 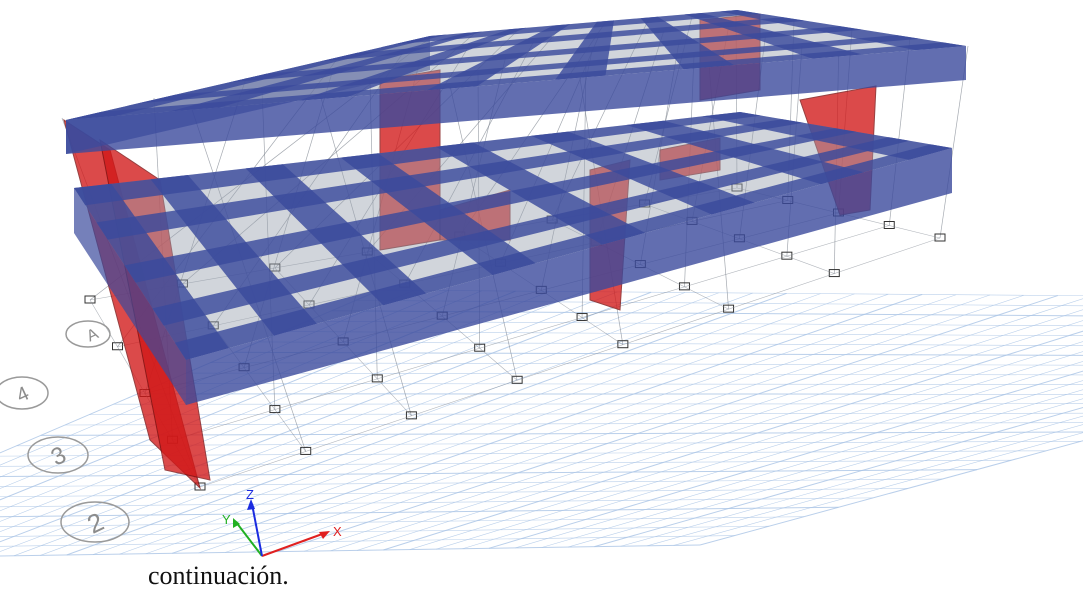 I want to click on z-axis-label: Z, so click(x=250, y=494).